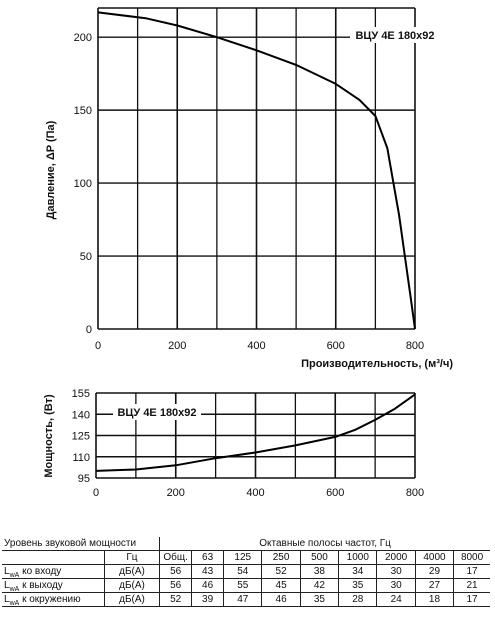  I want to click on row-label-rest: ко входу, so click(40, 571).